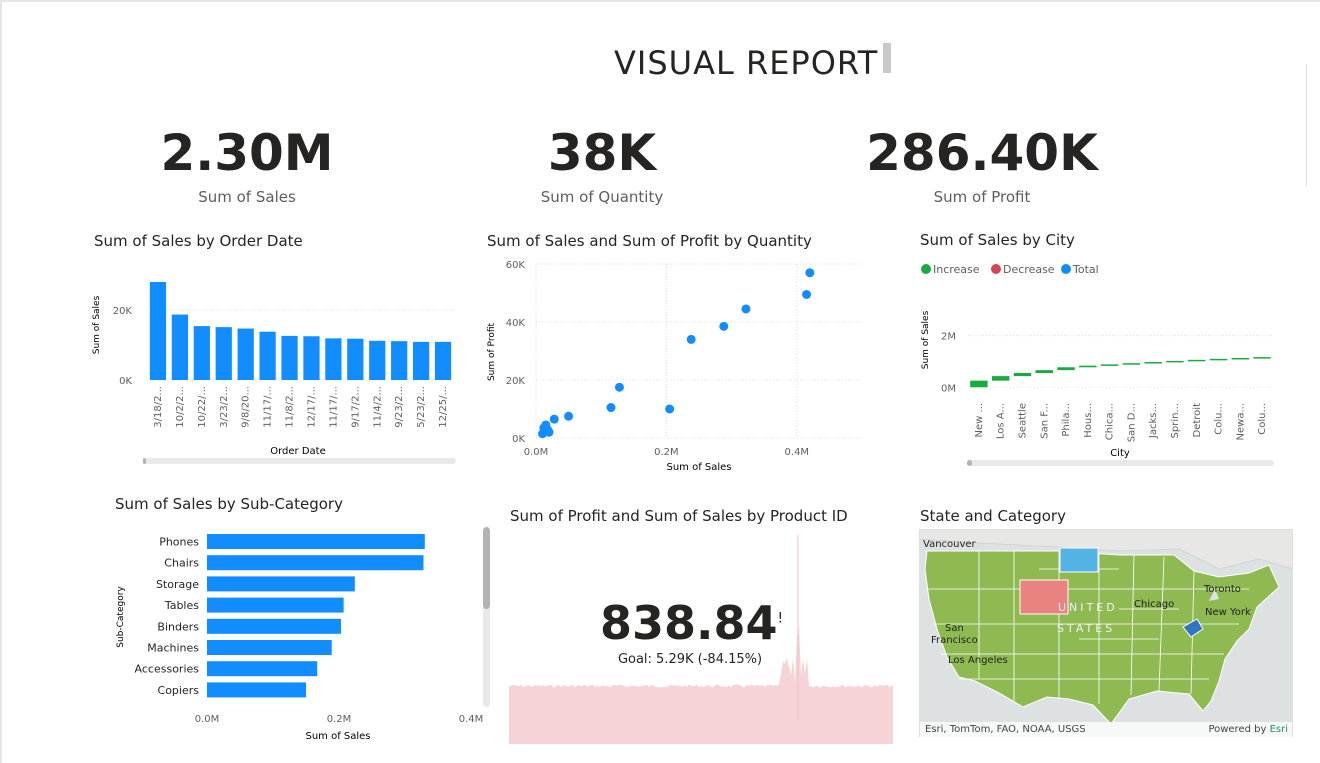 The image size is (1320, 763). Describe the element at coordinates (229, 504) in the screenshot. I see `chart-title-subcategory: Sum of Sales by Sub-Category` at that location.